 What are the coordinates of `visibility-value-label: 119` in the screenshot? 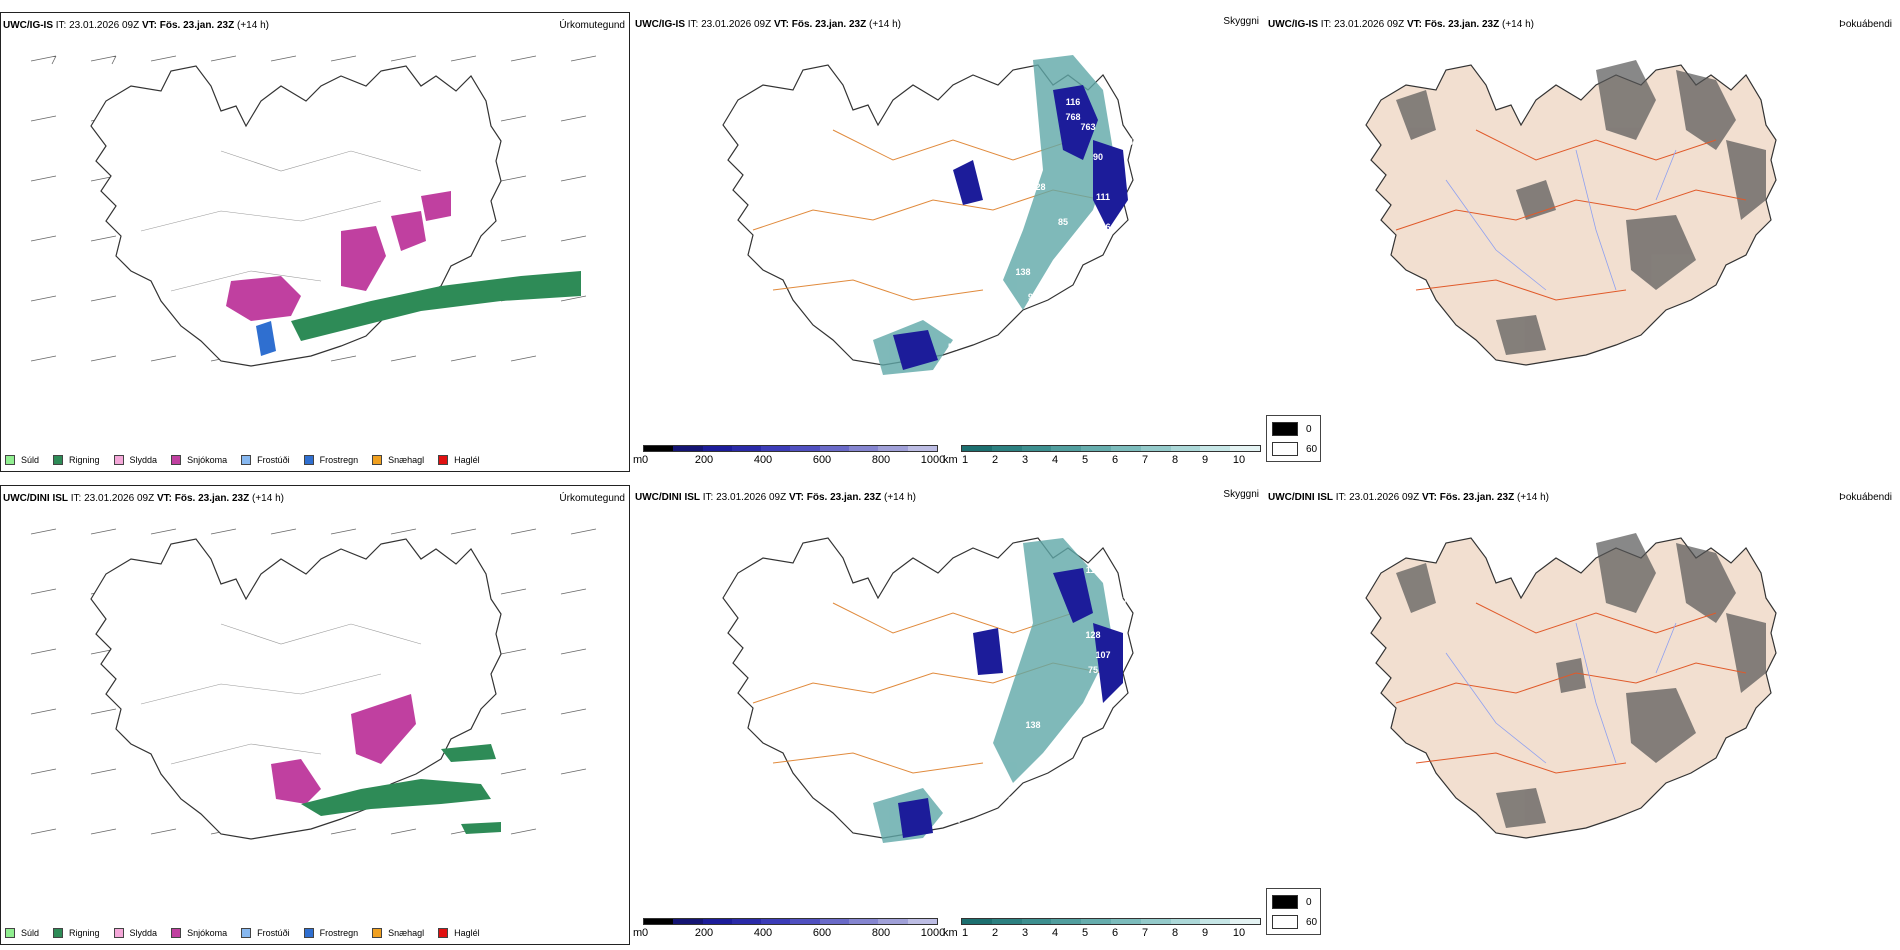 It's located at (1093, 570).